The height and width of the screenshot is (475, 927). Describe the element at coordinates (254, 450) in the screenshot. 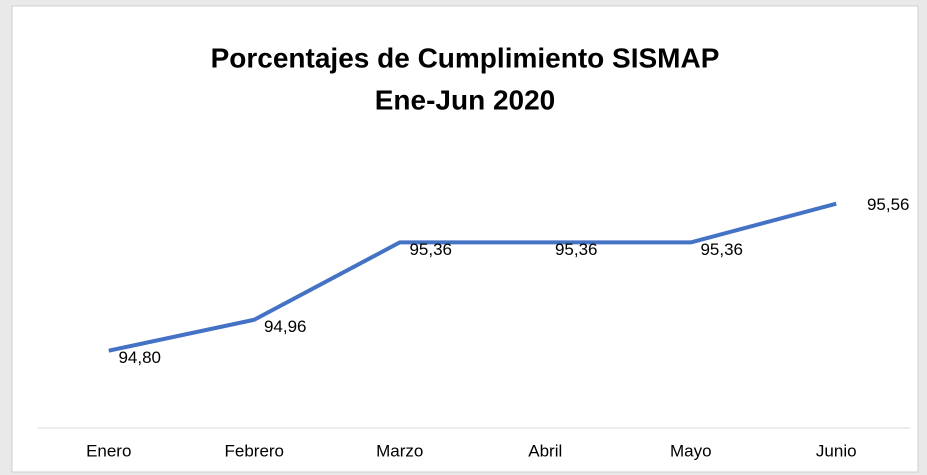

I see `x-tick-label: Febrero` at that location.